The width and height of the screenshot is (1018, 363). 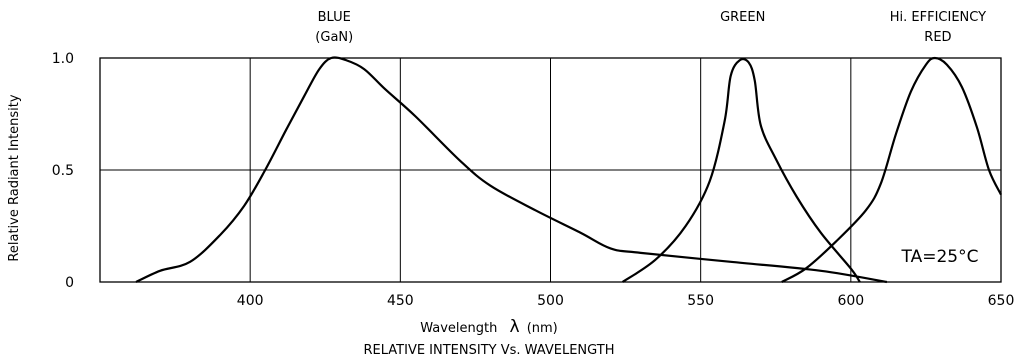 I want to click on x-axis-label-text: Wavelength, so click(x=458, y=328).